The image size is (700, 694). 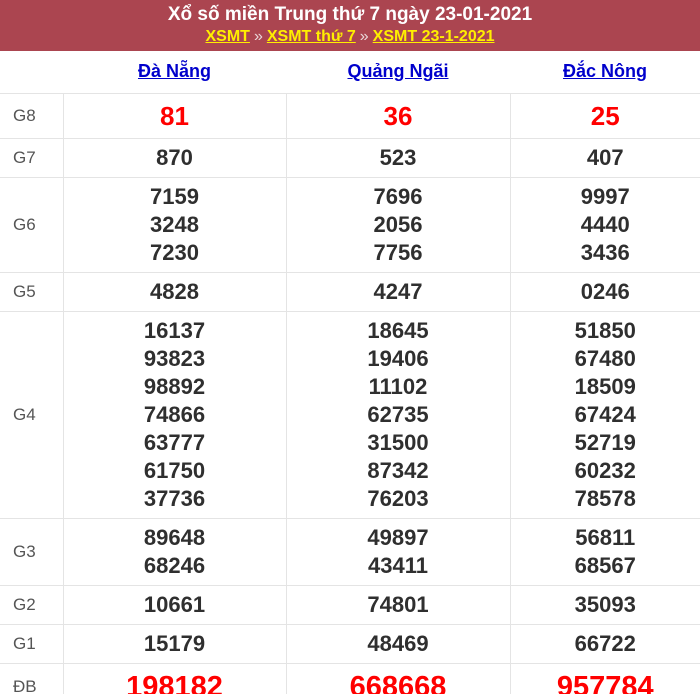 I want to click on result-number: 87342, so click(x=398, y=470).